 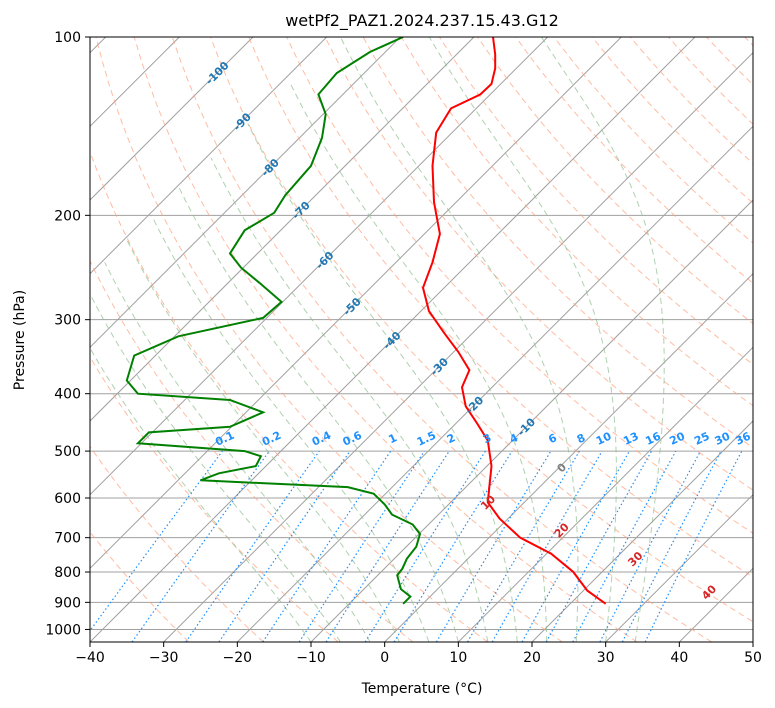 I want to click on x-tick-label: 0, so click(x=384, y=658).